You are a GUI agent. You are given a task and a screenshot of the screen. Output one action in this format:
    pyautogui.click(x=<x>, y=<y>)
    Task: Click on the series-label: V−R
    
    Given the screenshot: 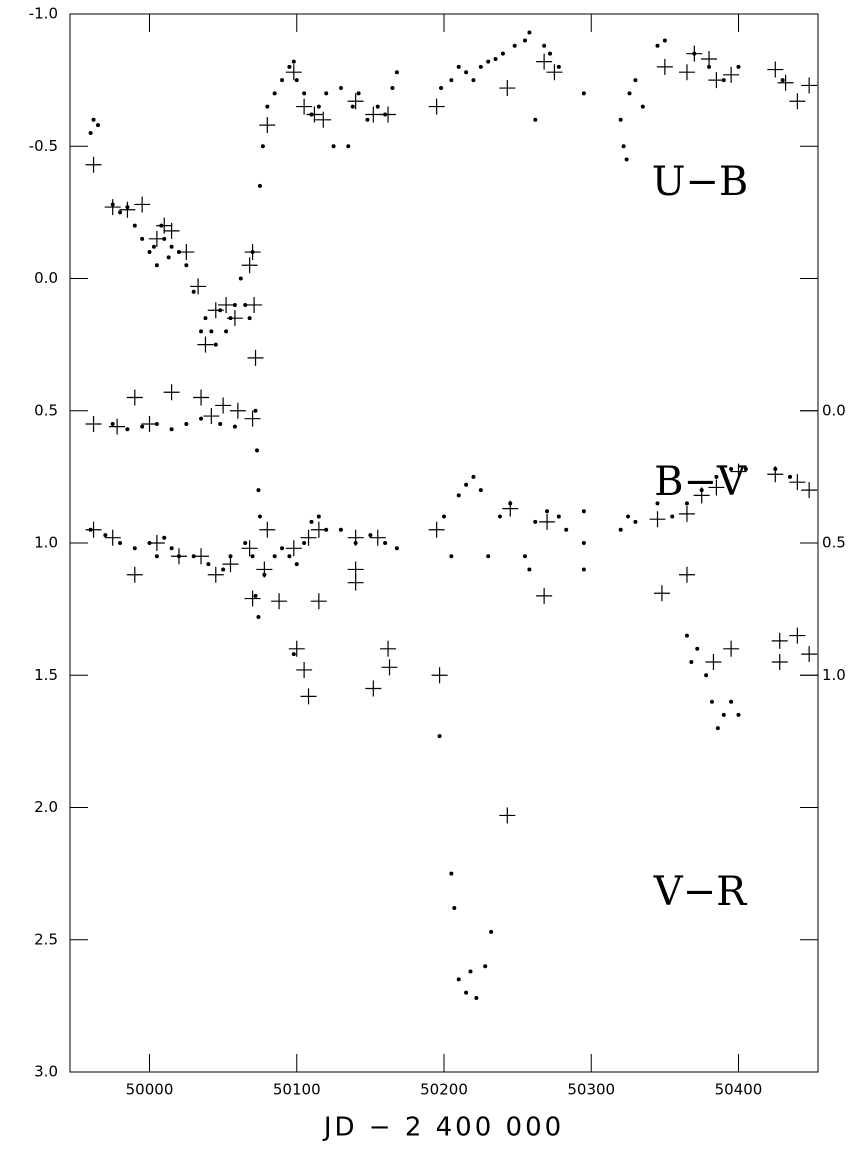 What is the action you would take?
    pyautogui.click(x=700, y=892)
    